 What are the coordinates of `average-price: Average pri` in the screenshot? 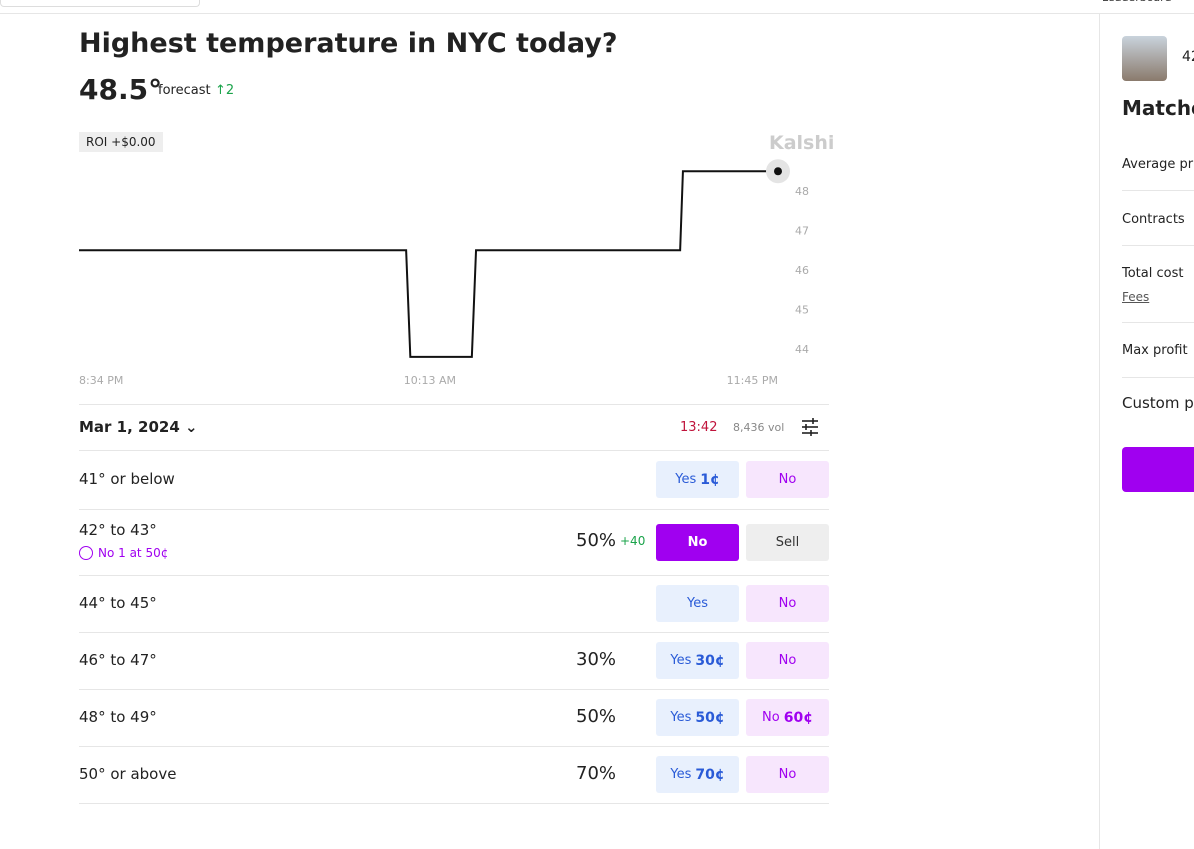 It's located at (1158, 164).